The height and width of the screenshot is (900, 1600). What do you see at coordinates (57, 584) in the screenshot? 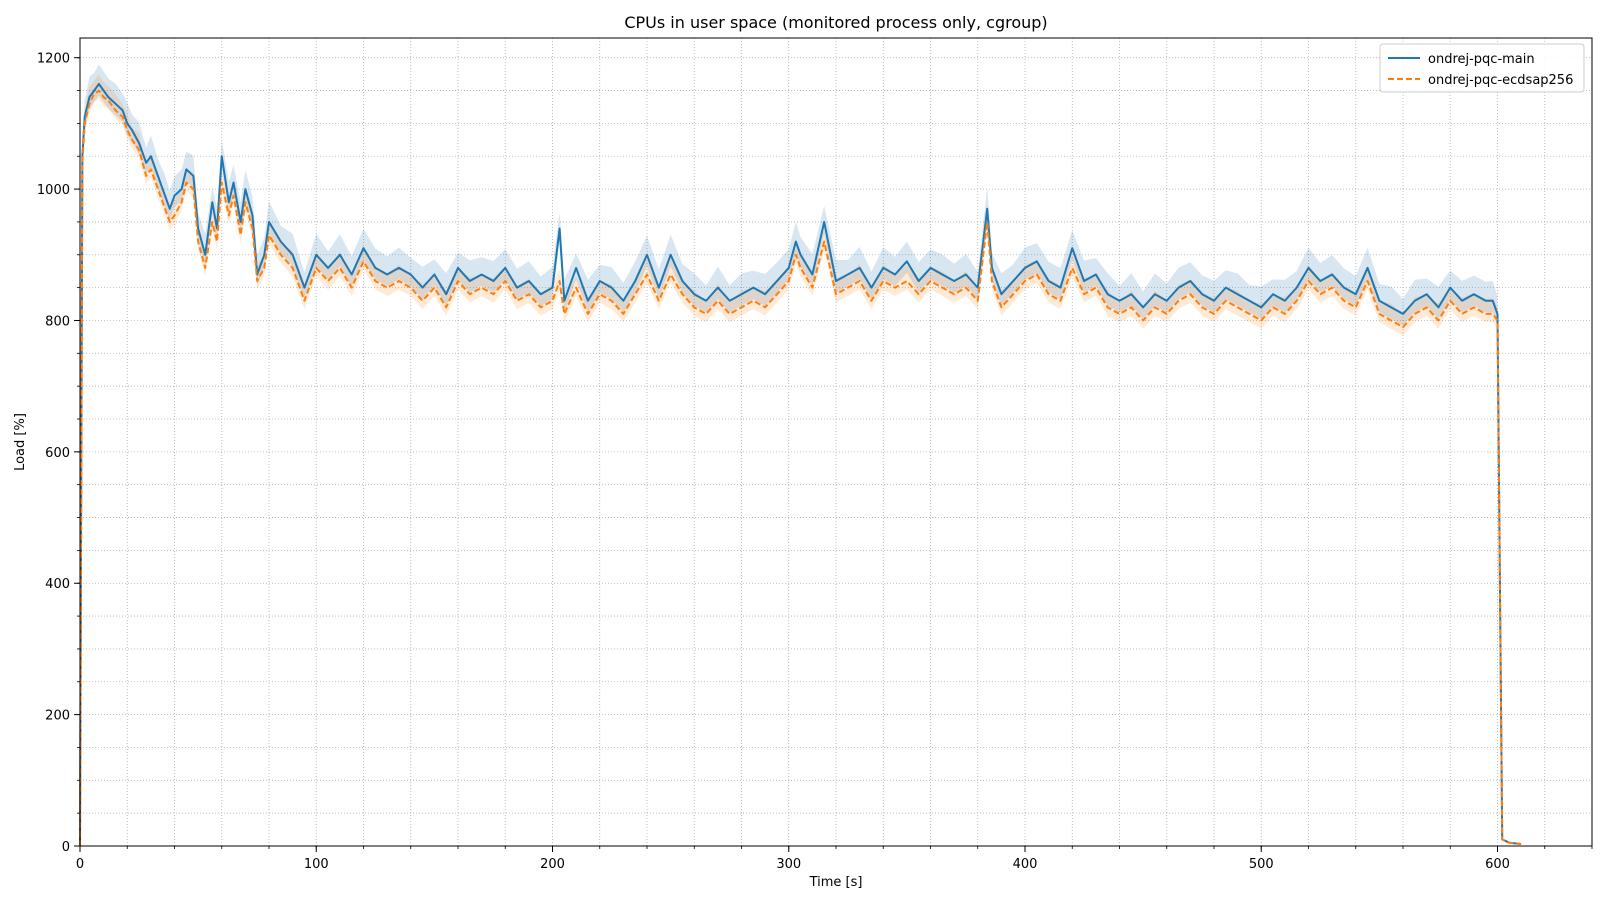
I see `y-tick-label: 400` at bounding box center [57, 584].